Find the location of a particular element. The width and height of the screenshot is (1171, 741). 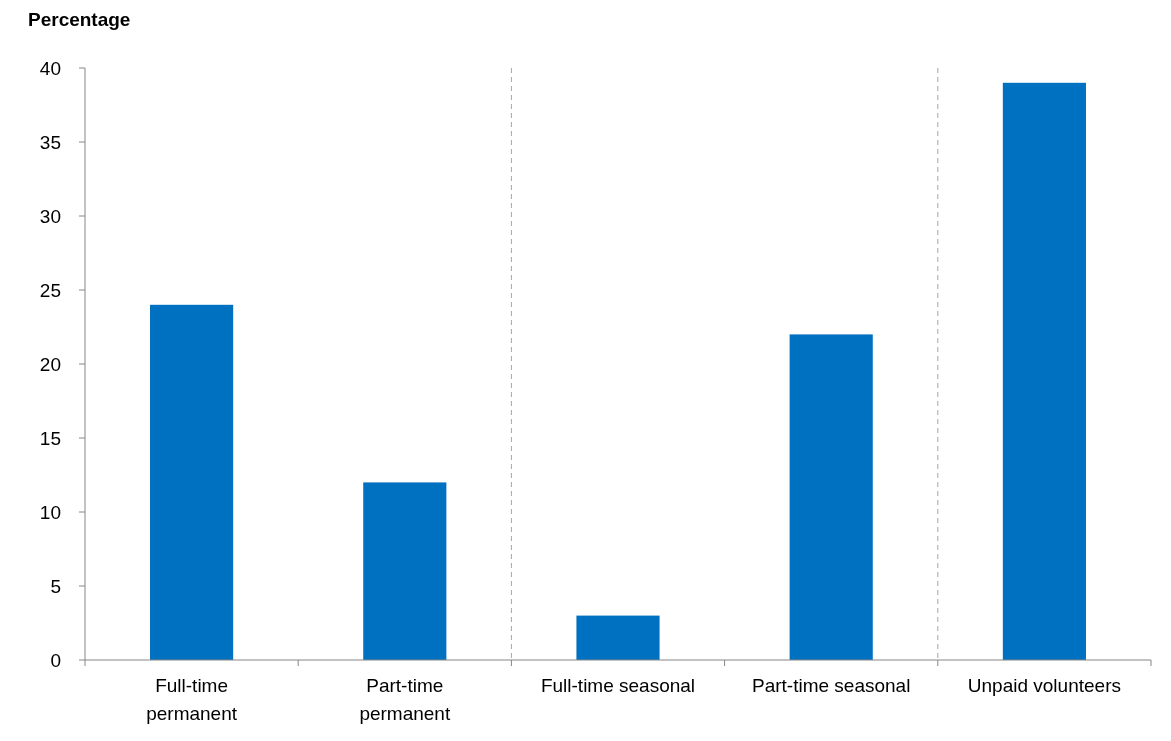

x-tick-label: Part-time seasonal is located at coordinates (831, 685).